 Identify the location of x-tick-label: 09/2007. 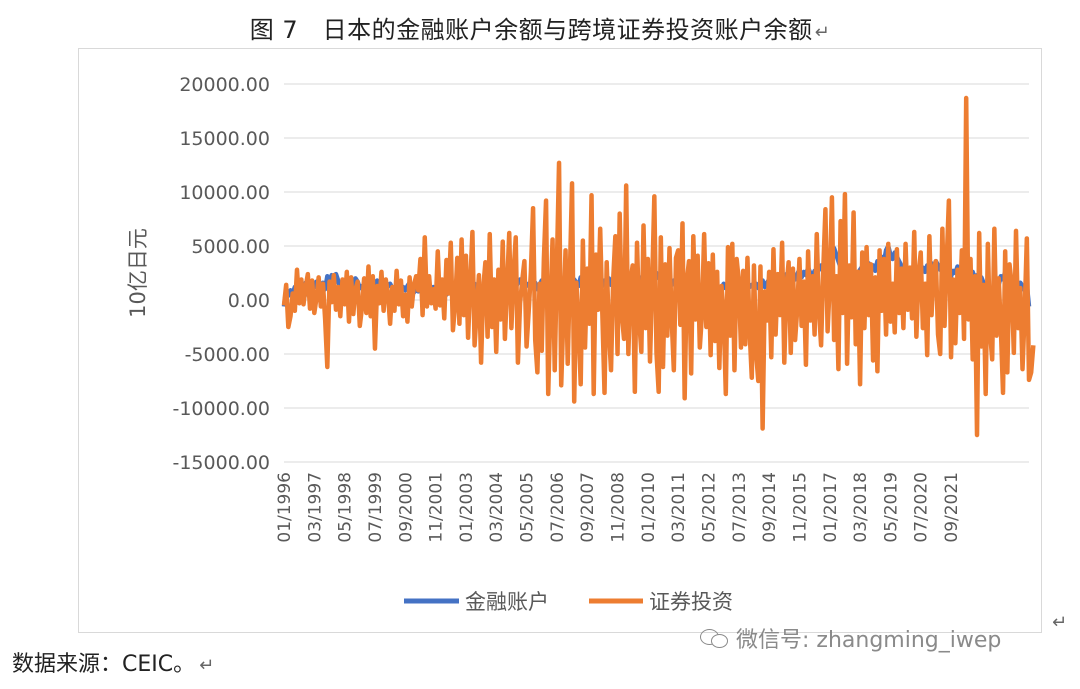
(588, 507).